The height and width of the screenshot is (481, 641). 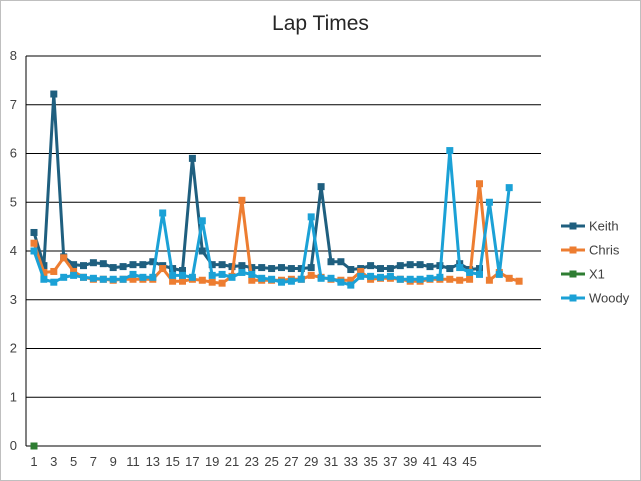 I want to click on legend-marker-woody, so click(x=573, y=298).